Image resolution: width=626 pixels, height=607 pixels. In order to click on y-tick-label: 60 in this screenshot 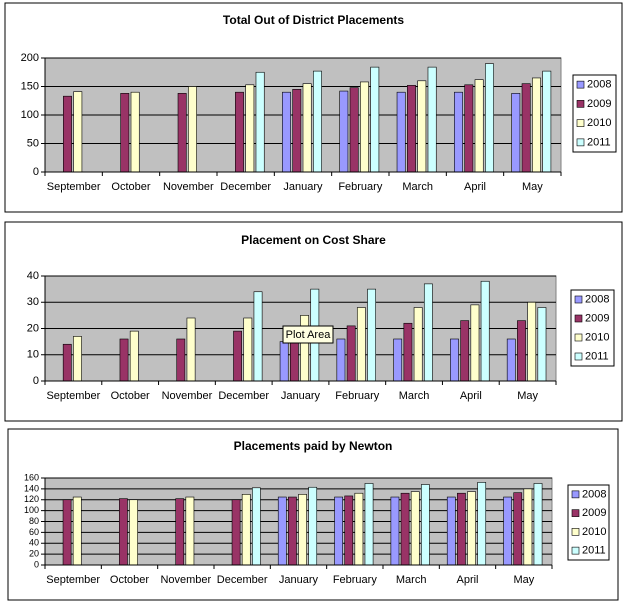, I will do `click(34, 532)`.